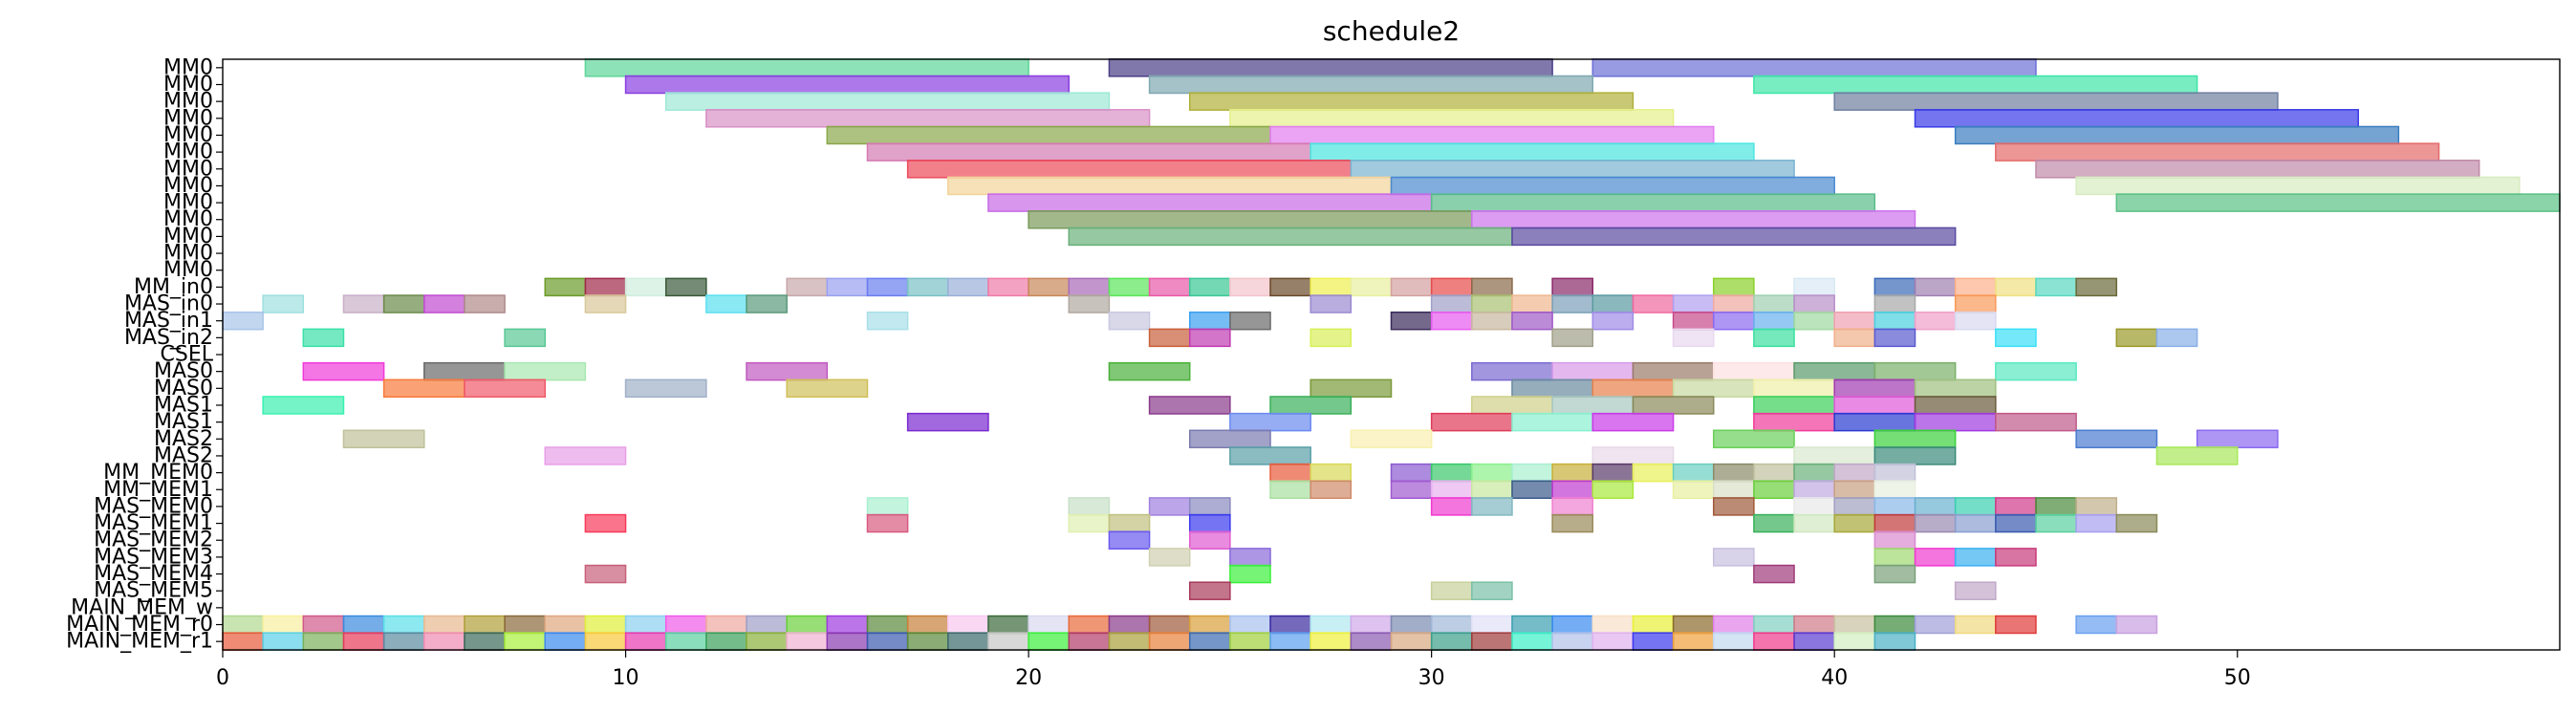 The image size is (2576, 713). I want to click on y-tick-label: MAIN_MEM_r1, so click(139, 642).